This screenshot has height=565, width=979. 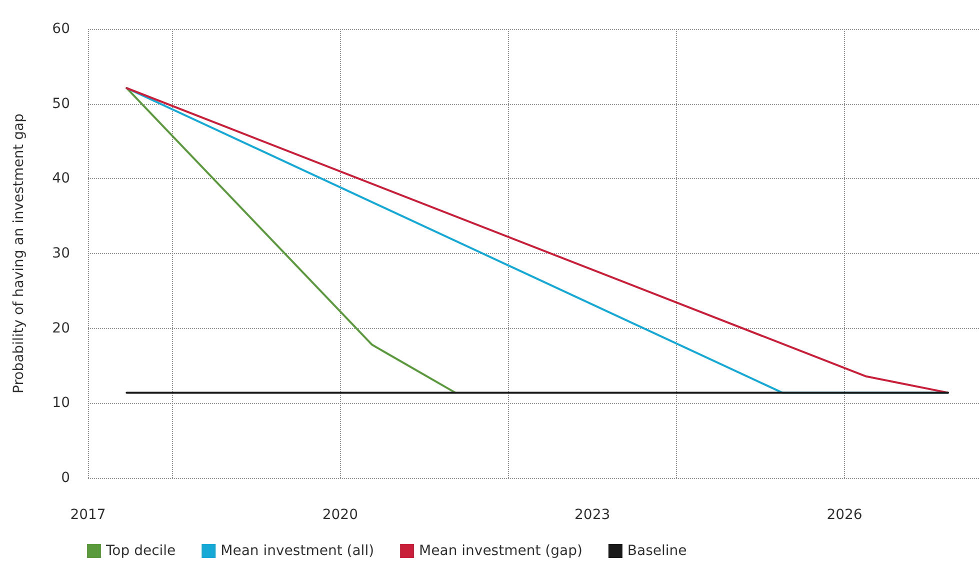 What do you see at coordinates (19, 253) in the screenshot?
I see `y-axis-title: Probability of having an investment gap` at bounding box center [19, 253].